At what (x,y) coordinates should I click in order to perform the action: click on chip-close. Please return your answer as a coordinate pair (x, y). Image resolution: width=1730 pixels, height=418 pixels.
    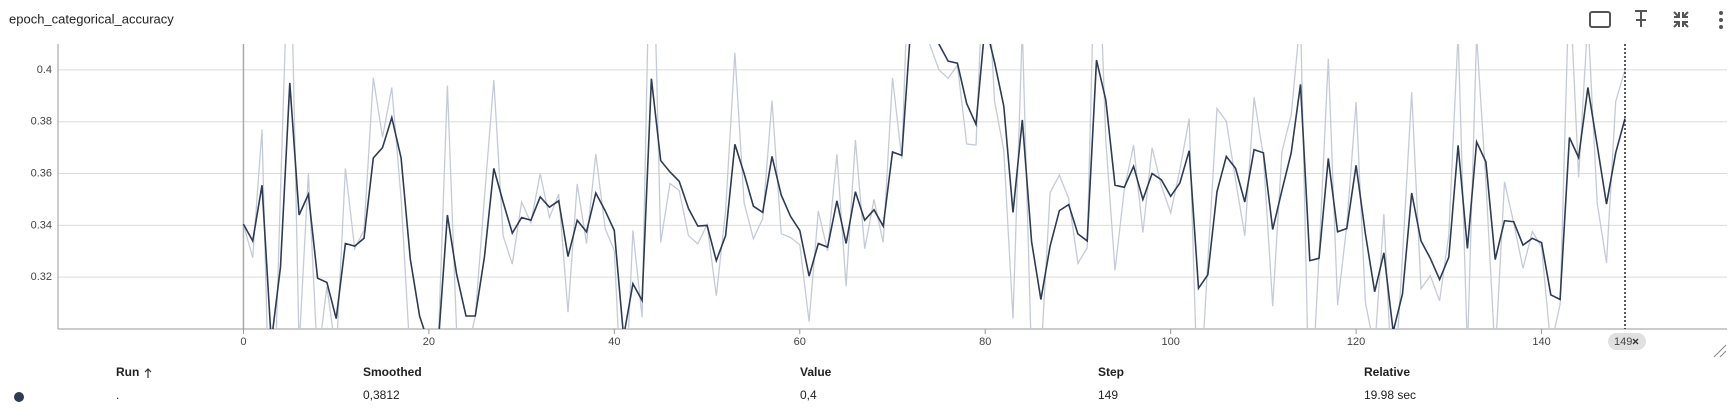
    Looking at the image, I should click on (1635, 341).